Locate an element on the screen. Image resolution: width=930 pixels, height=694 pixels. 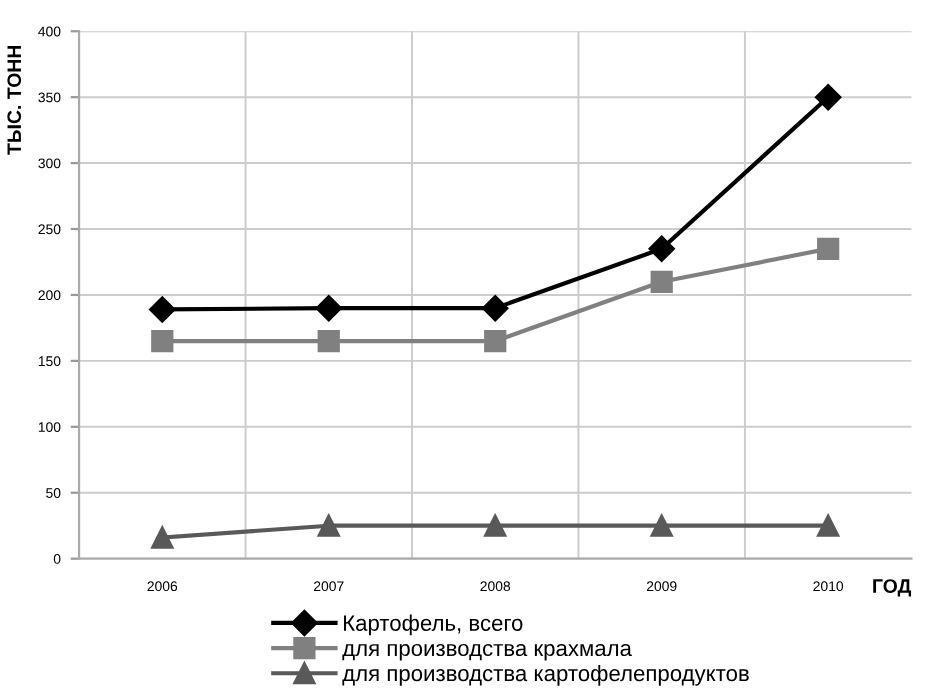
x-axis-title: ГОД is located at coordinates (892, 588).